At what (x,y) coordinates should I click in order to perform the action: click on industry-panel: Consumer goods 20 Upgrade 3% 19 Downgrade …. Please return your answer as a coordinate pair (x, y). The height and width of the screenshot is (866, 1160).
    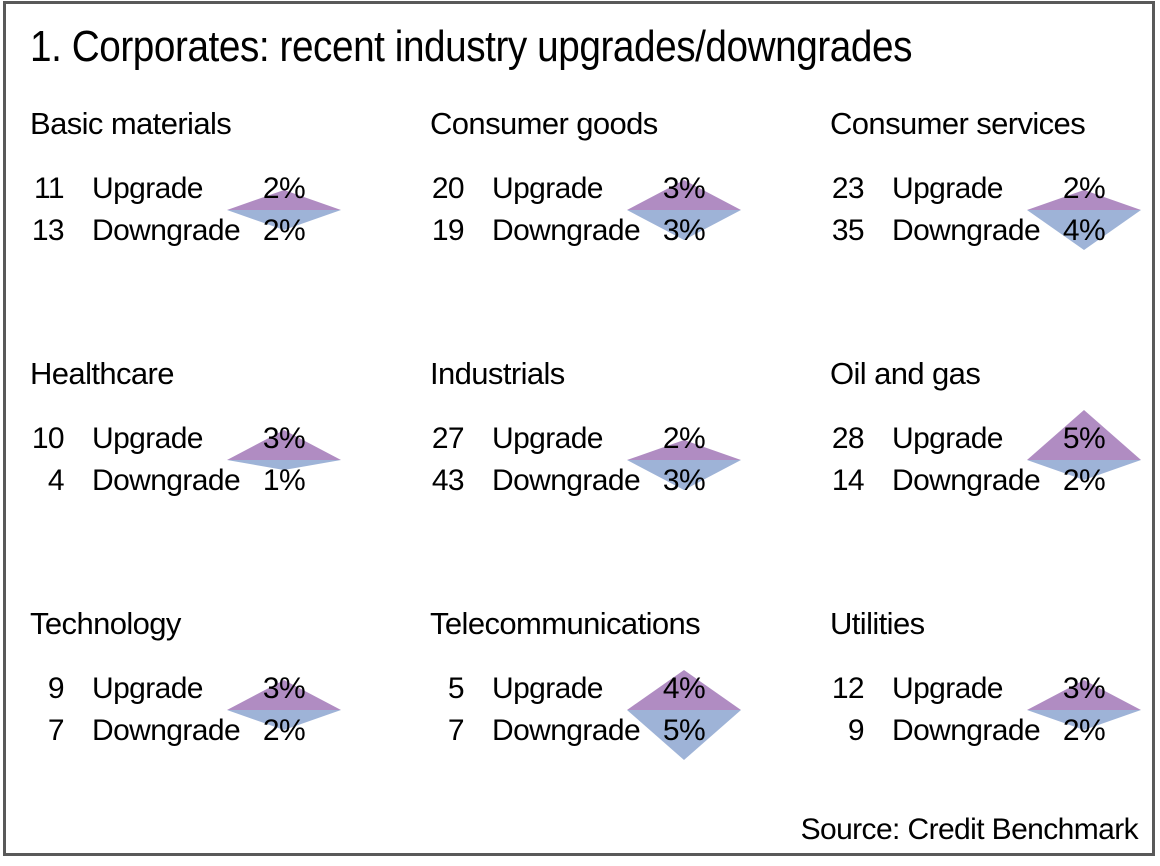
    Looking at the image, I should click on (630, 231).